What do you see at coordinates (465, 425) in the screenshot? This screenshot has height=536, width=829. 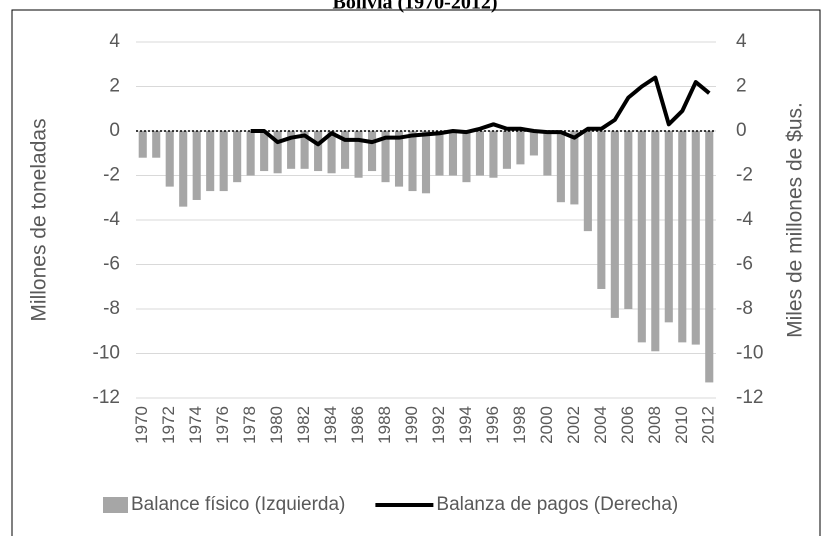 I see `x-tick-label: 1994` at bounding box center [465, 425].